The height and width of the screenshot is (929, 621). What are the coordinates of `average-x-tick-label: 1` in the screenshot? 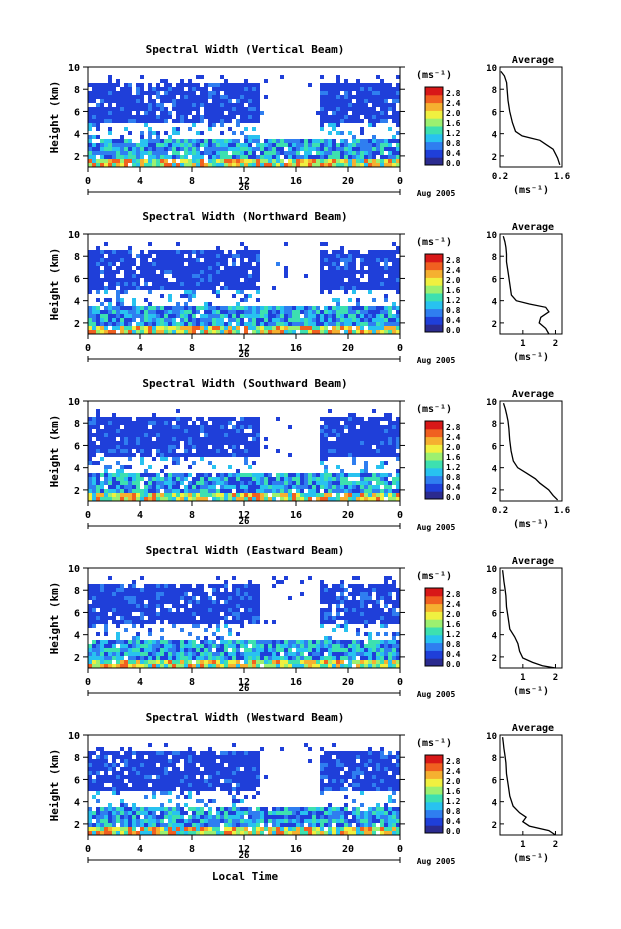 It's located at (522, 344).